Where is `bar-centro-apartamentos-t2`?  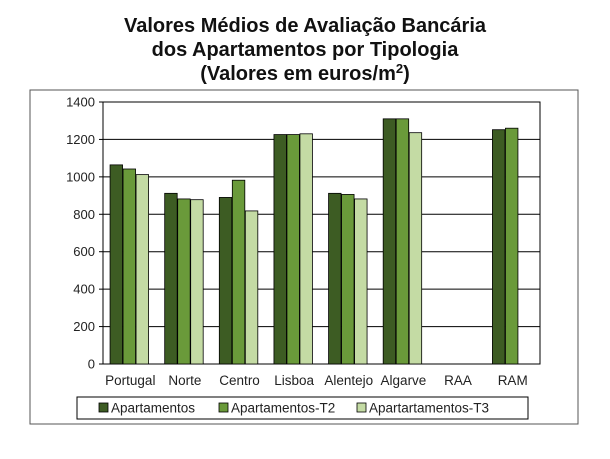 bar-centro-apartamentos-t2 is located at coordinates (238, 272).